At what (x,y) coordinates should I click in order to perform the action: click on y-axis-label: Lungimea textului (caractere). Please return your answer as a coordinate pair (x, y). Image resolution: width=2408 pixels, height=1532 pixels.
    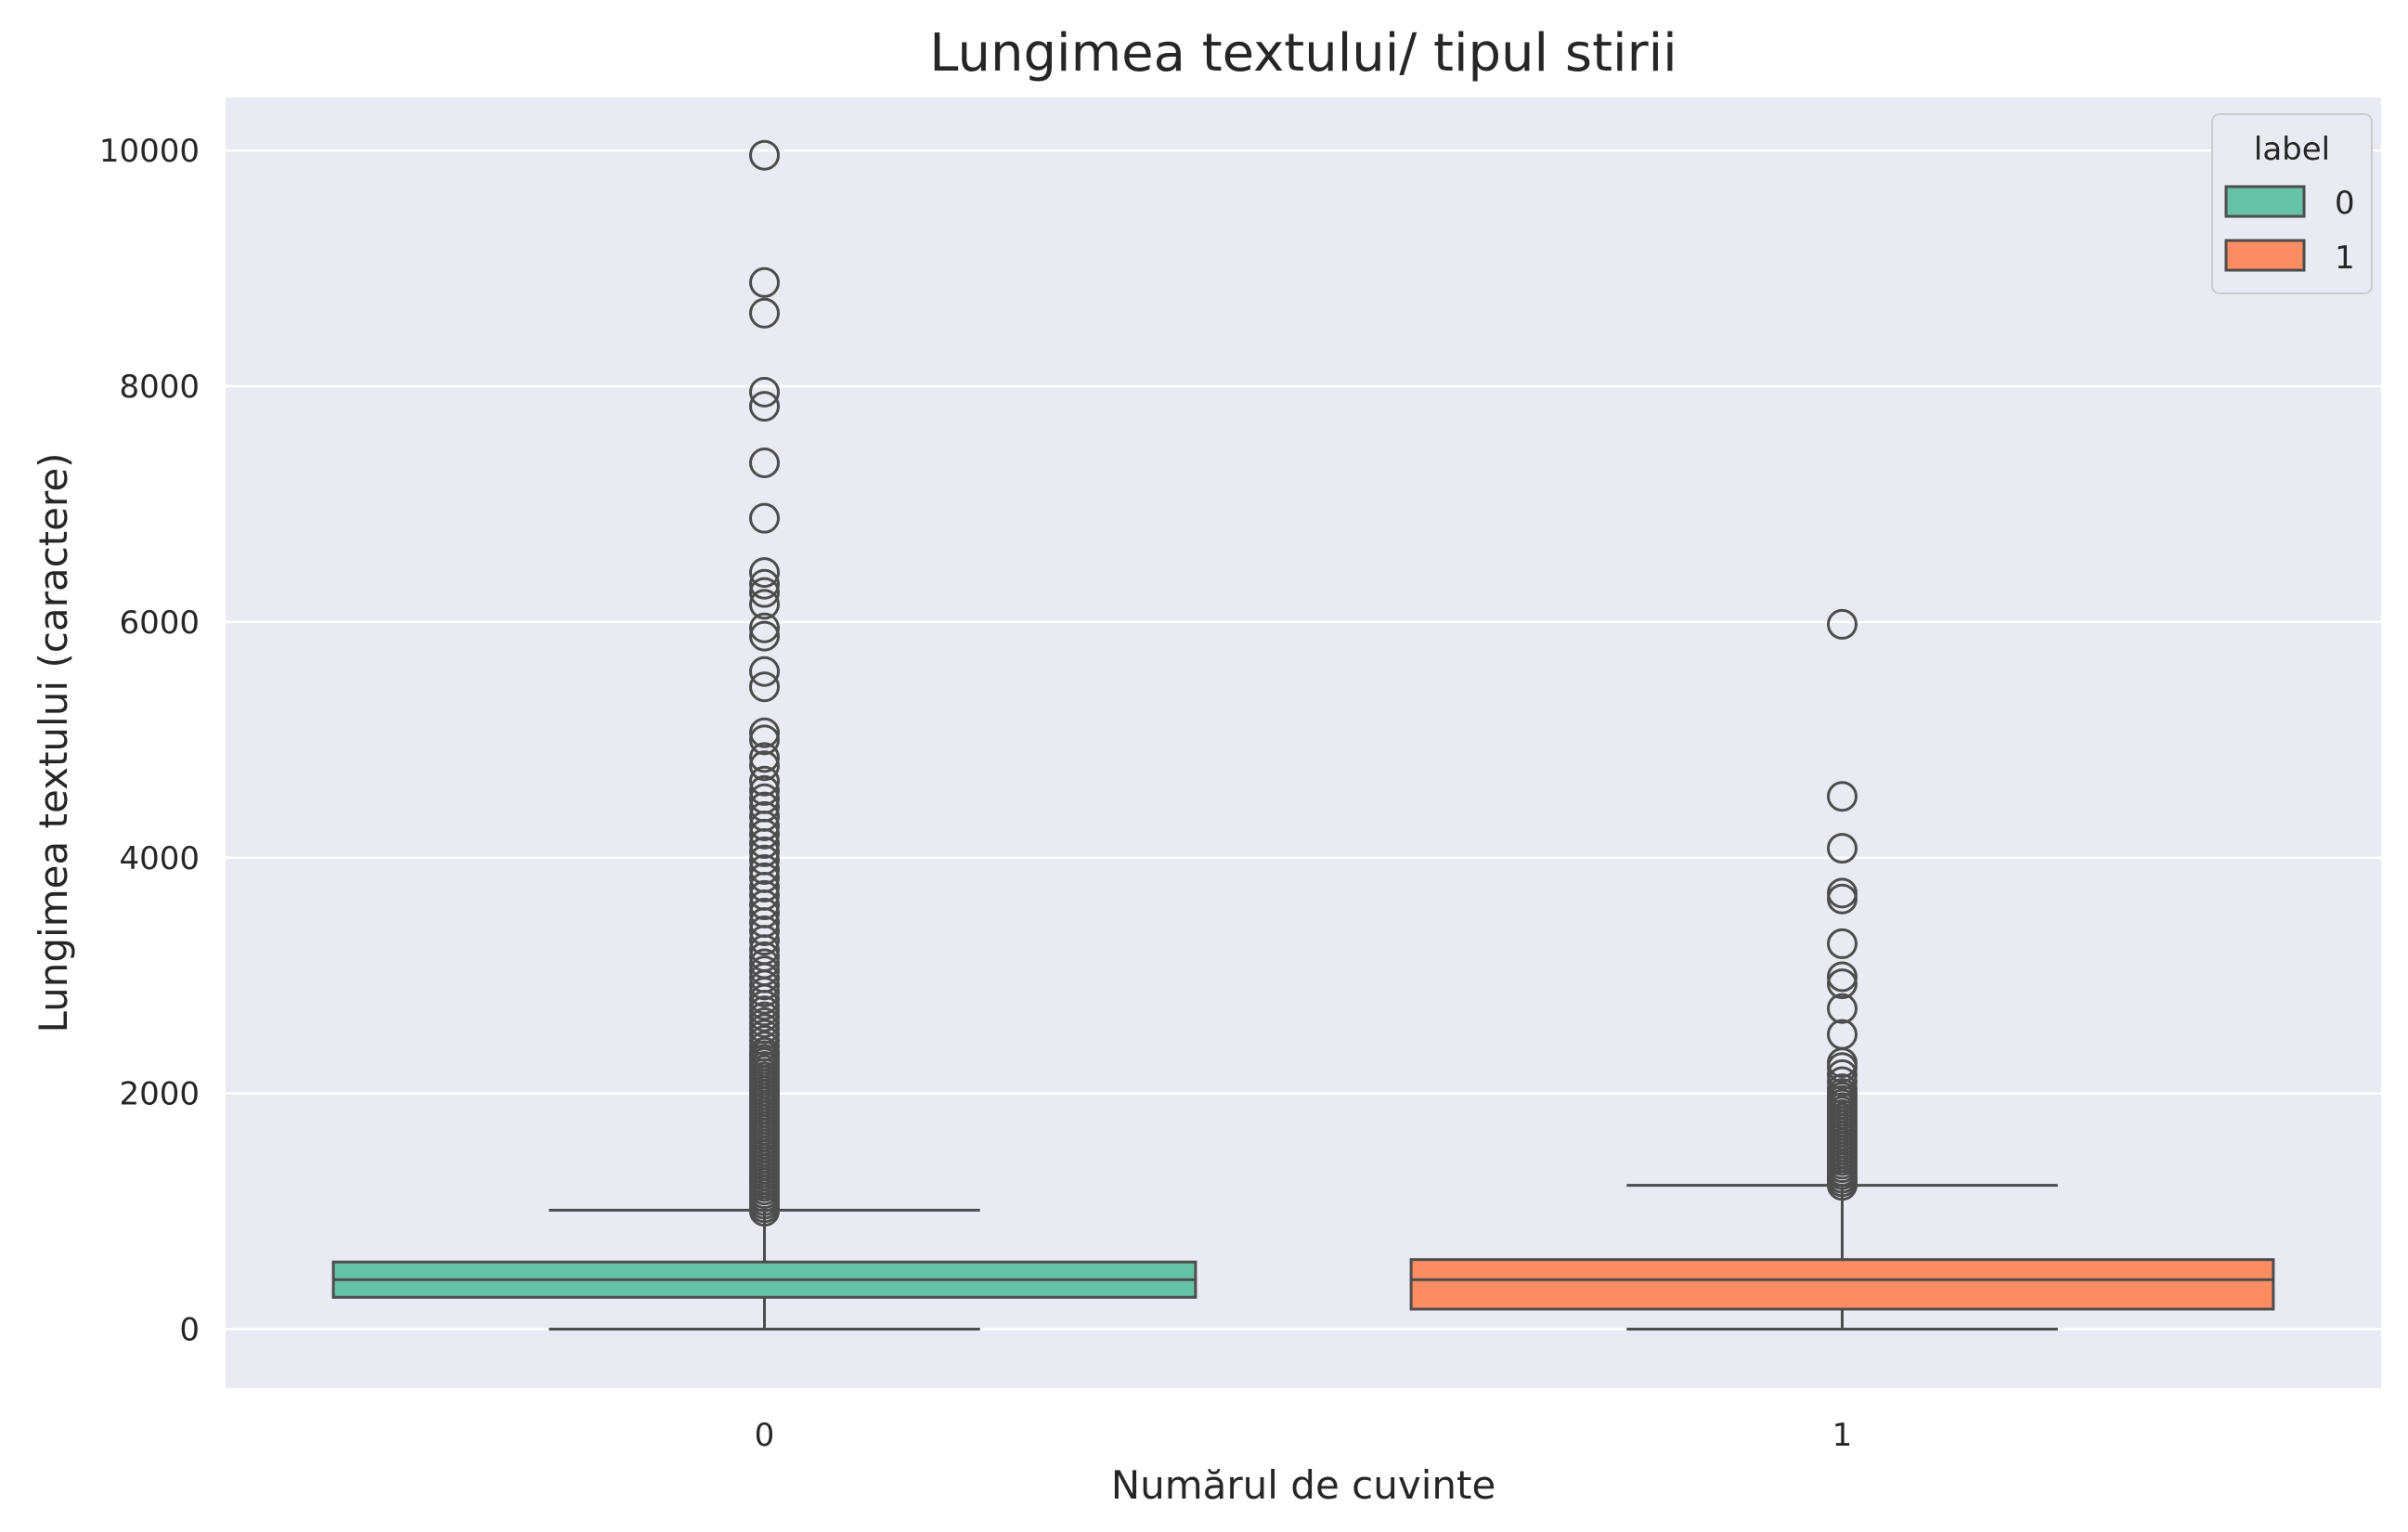
    Looking at the image, I should click on (53, 742).